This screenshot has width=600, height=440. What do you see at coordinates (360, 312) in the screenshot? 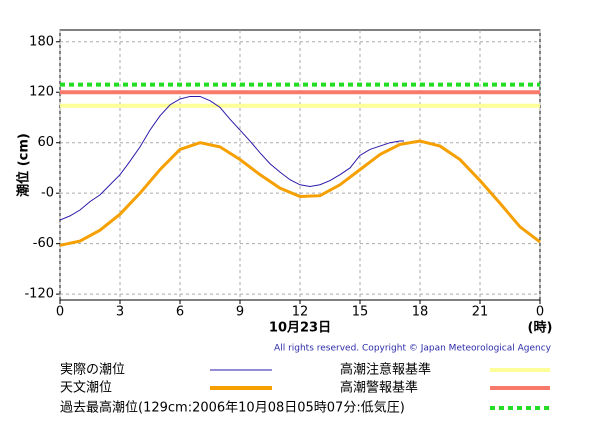
I see `x-tick-label: 15` at bounding box center [360, 312].